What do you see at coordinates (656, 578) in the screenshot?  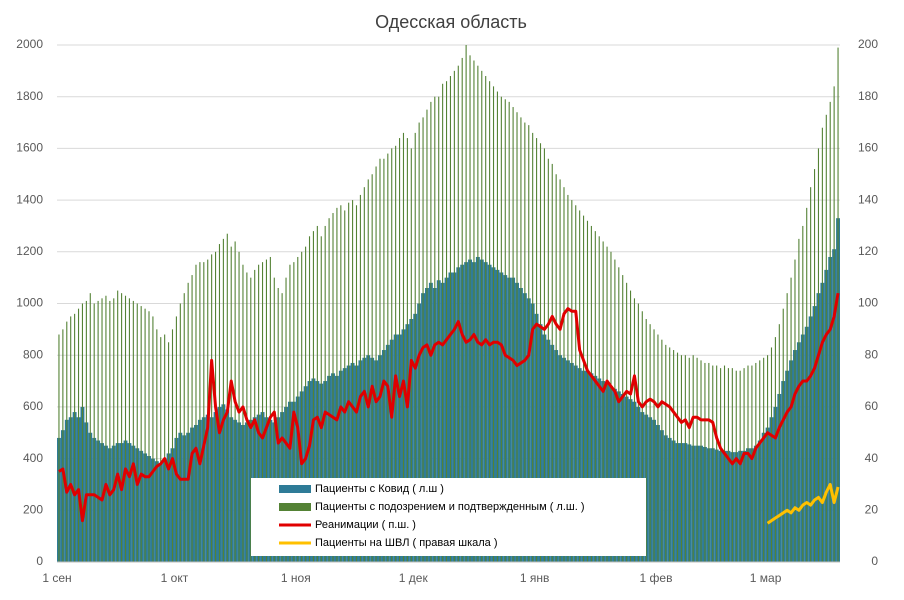 I see `x-tick-label: 1 фев` at bounding box center [656, 578].